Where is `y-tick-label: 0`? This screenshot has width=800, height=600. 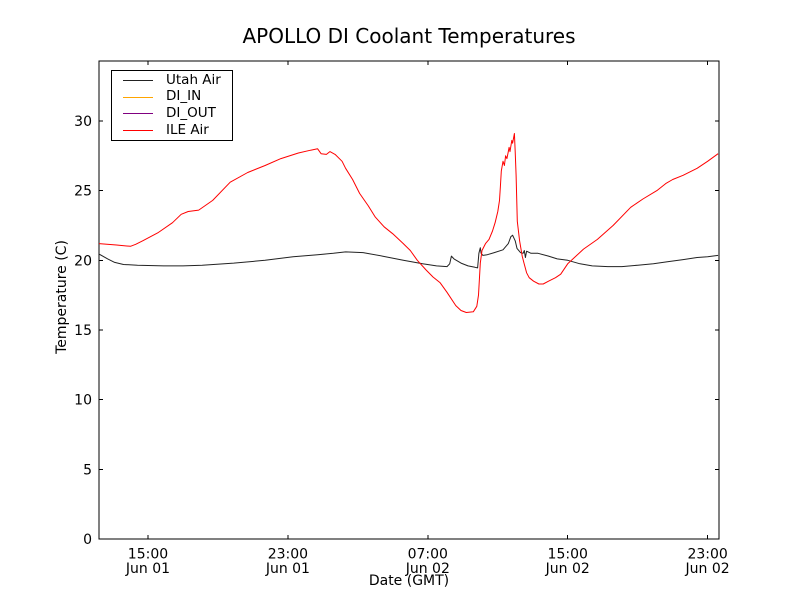
y-tick-label: 0 is located at coordinates (87, 540).